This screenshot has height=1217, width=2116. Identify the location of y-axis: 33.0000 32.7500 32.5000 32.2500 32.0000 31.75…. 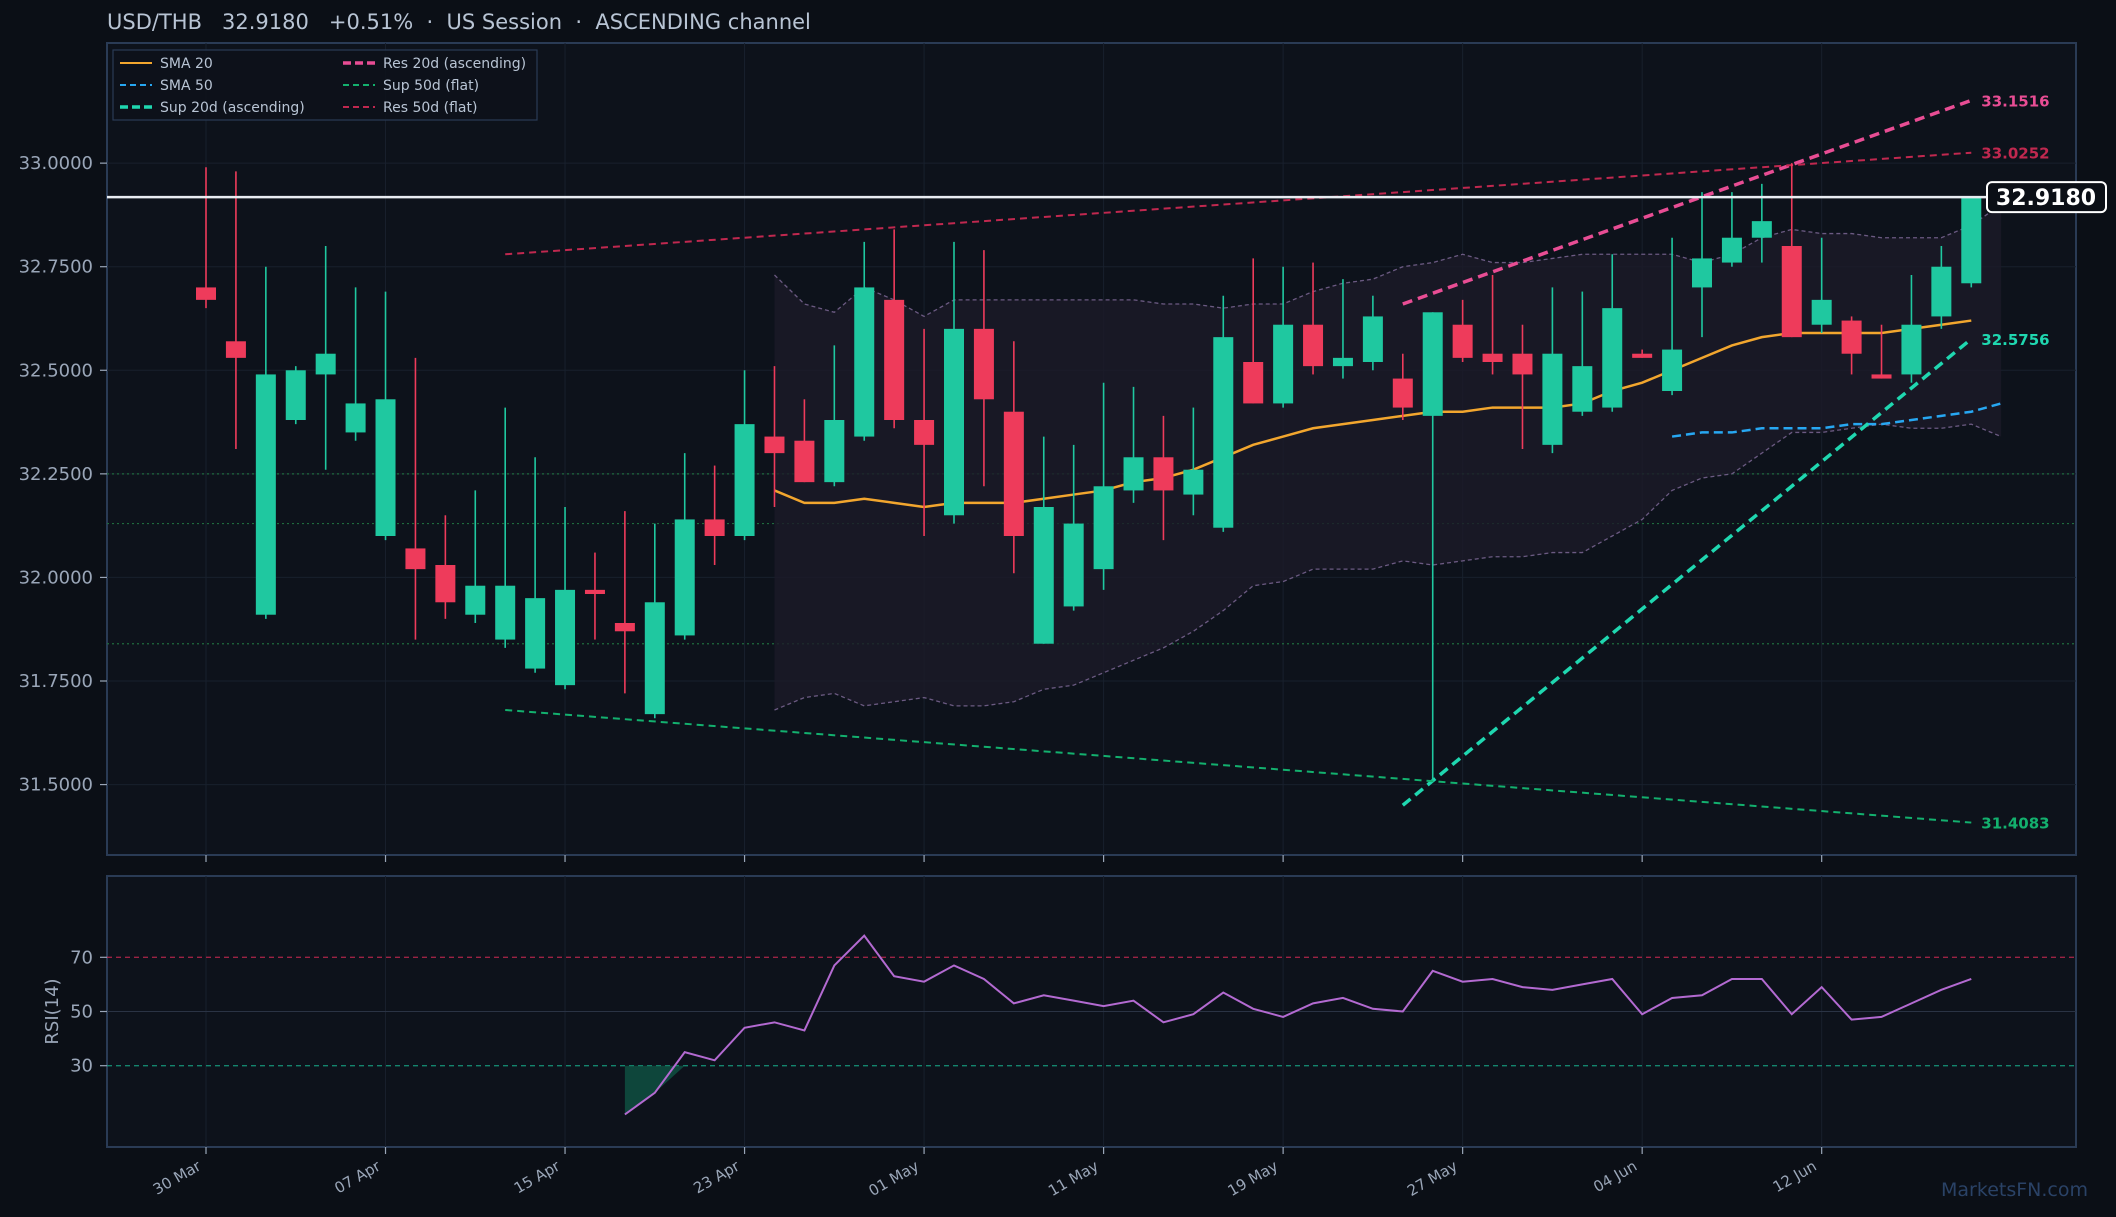
(63, 474).